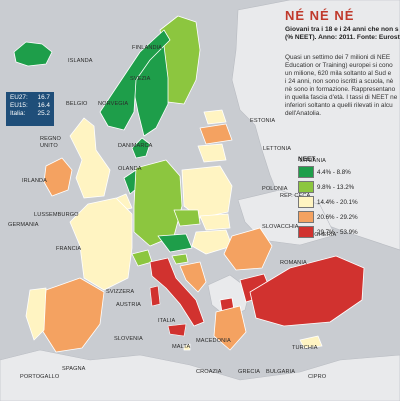  Describe the element at coordinates (320, 15) in the screenshot. I see `page-title: NÉ NÉ NÉ` at that location.